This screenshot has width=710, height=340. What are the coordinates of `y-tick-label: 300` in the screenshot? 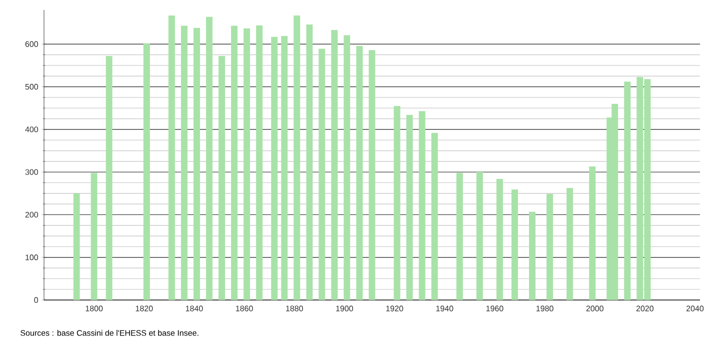 It's located at (31, 172).